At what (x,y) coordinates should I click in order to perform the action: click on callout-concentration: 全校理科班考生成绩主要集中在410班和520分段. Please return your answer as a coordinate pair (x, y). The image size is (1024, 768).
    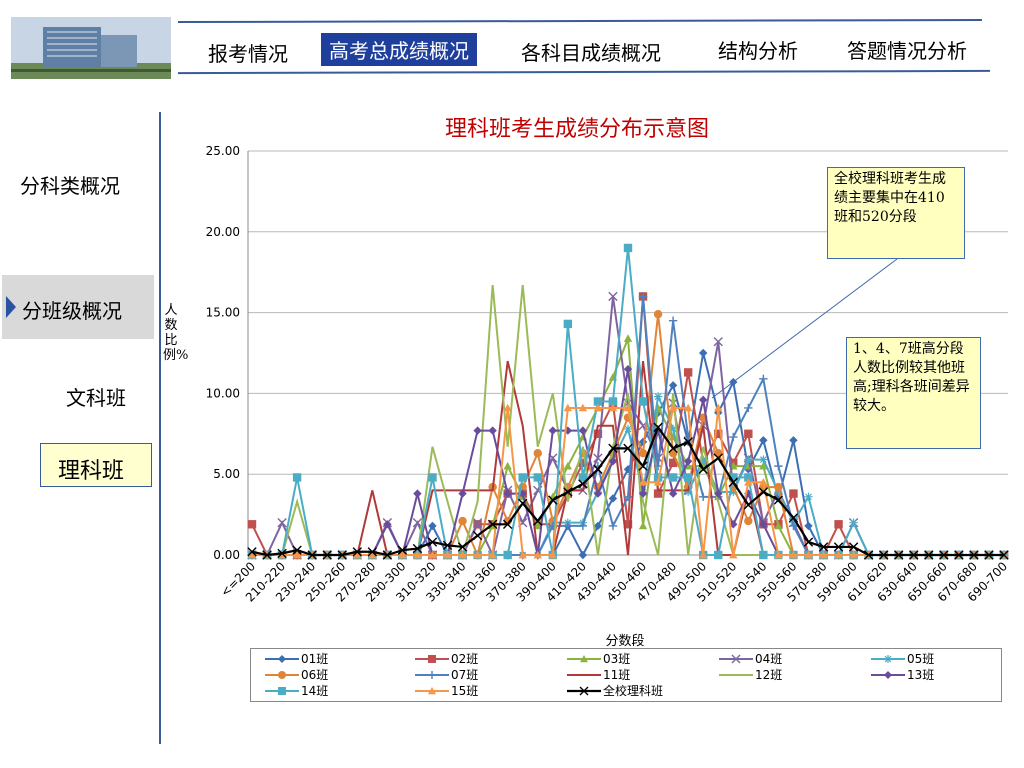
    Looking at the image, I should click on (896, 213).